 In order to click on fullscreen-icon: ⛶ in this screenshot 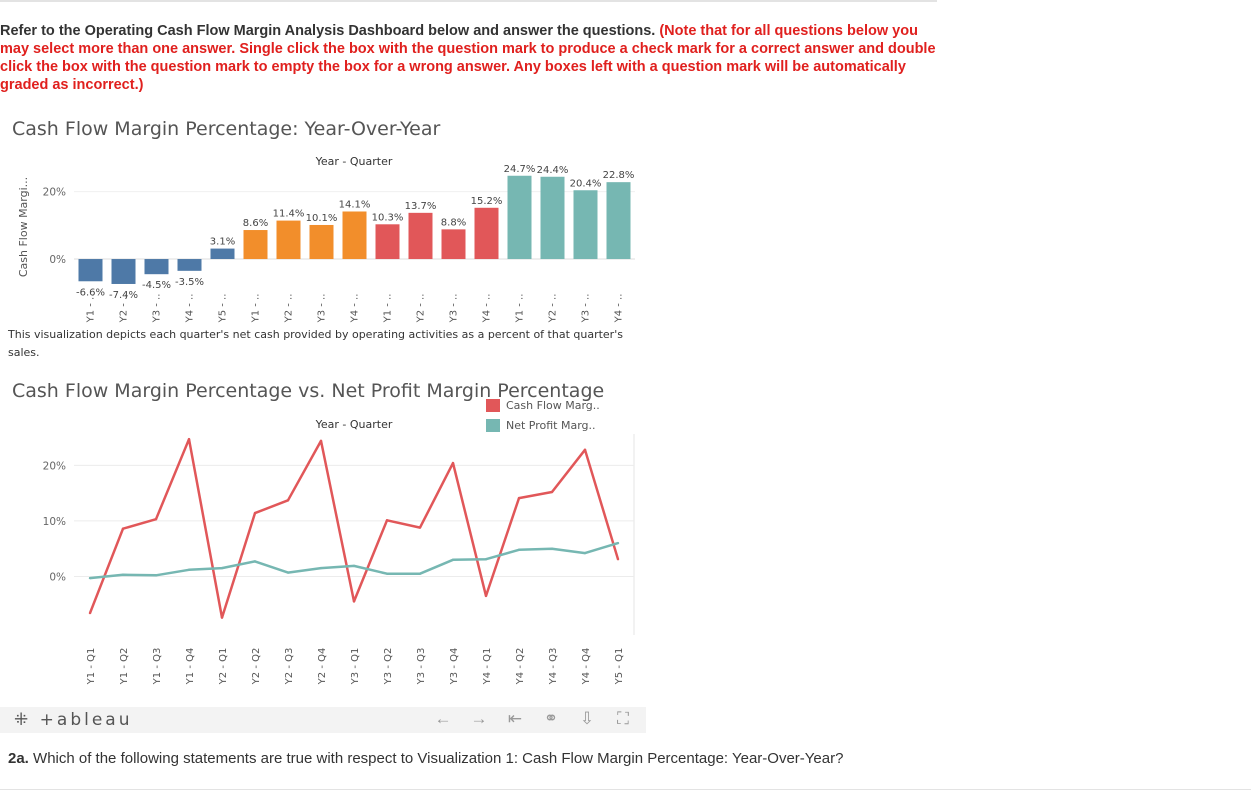, I will do `click(623, 718)`.